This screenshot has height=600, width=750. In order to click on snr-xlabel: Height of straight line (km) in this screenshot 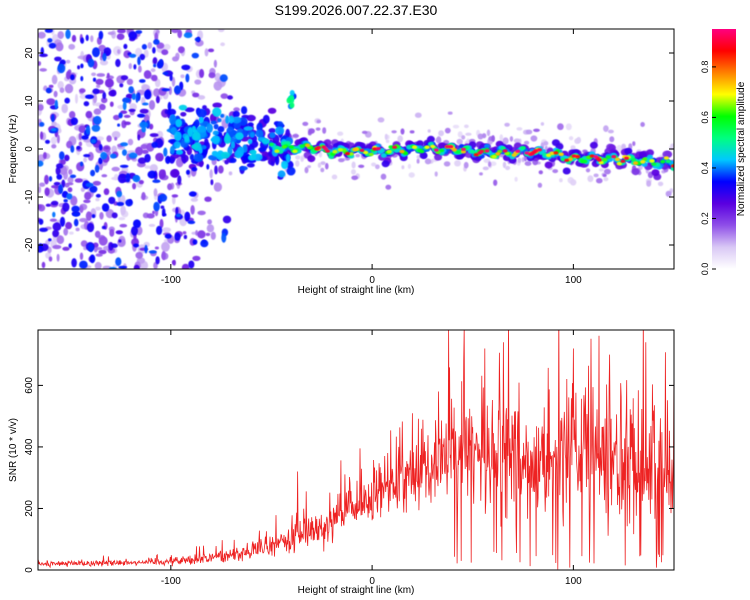, I will do `click(356, 590)`.